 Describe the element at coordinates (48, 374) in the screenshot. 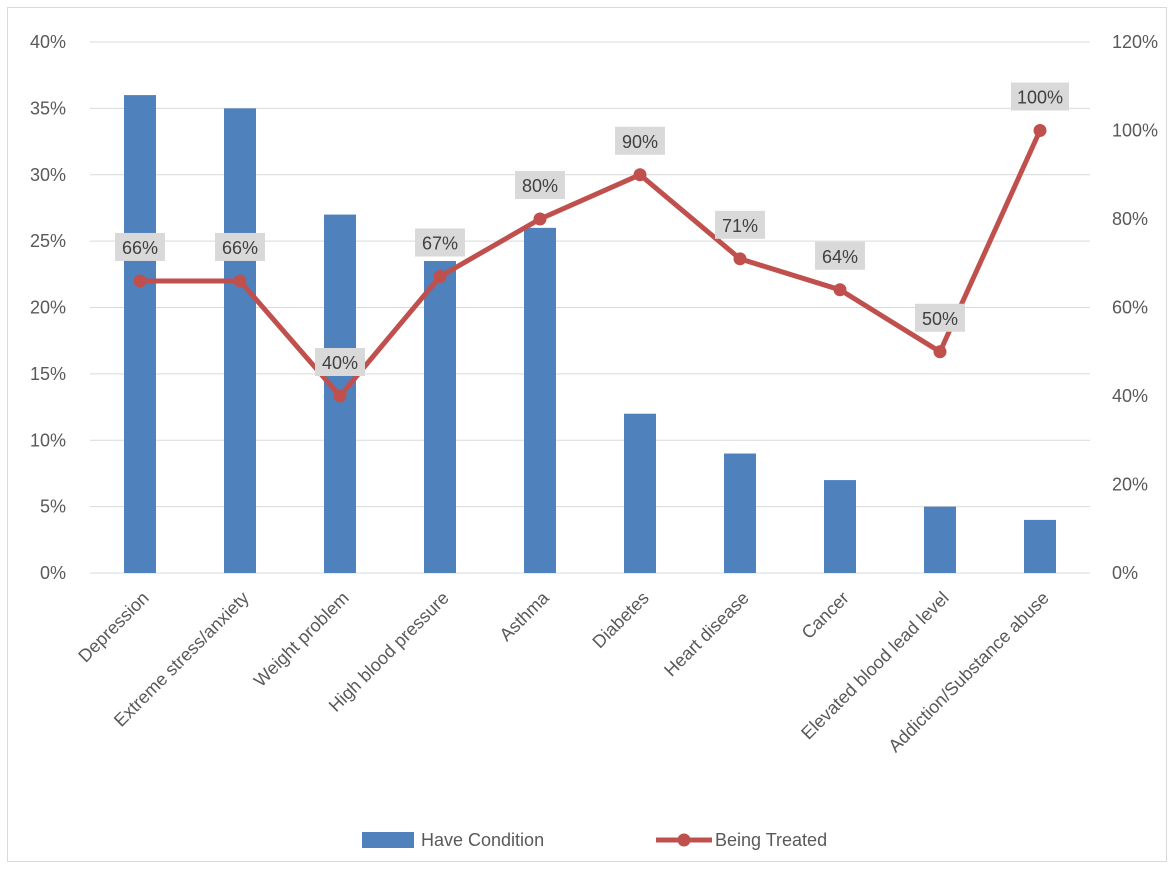

I see `left-tick-label: 15%` at that location.